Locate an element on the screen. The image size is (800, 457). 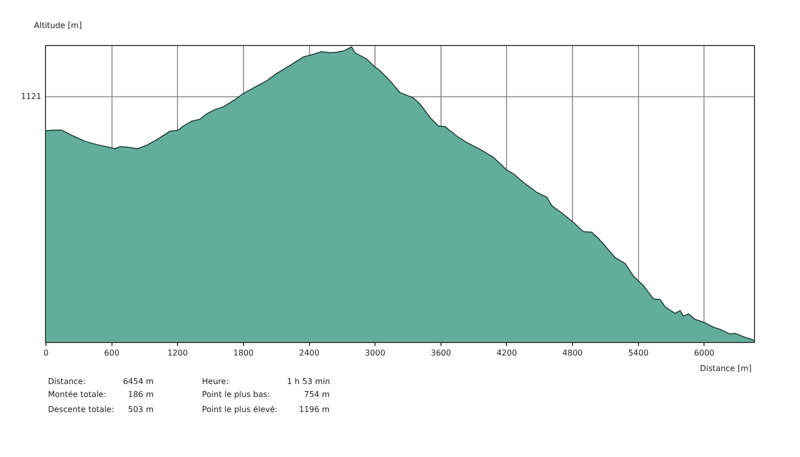
text: 503 m is located at coordinates (141, 409).